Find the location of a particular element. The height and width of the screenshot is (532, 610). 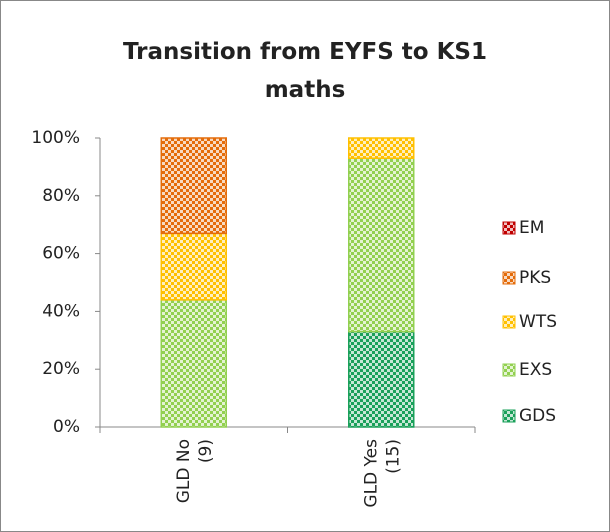

x-tick-label: GLD No (9) is located at coordinates (195, 471).